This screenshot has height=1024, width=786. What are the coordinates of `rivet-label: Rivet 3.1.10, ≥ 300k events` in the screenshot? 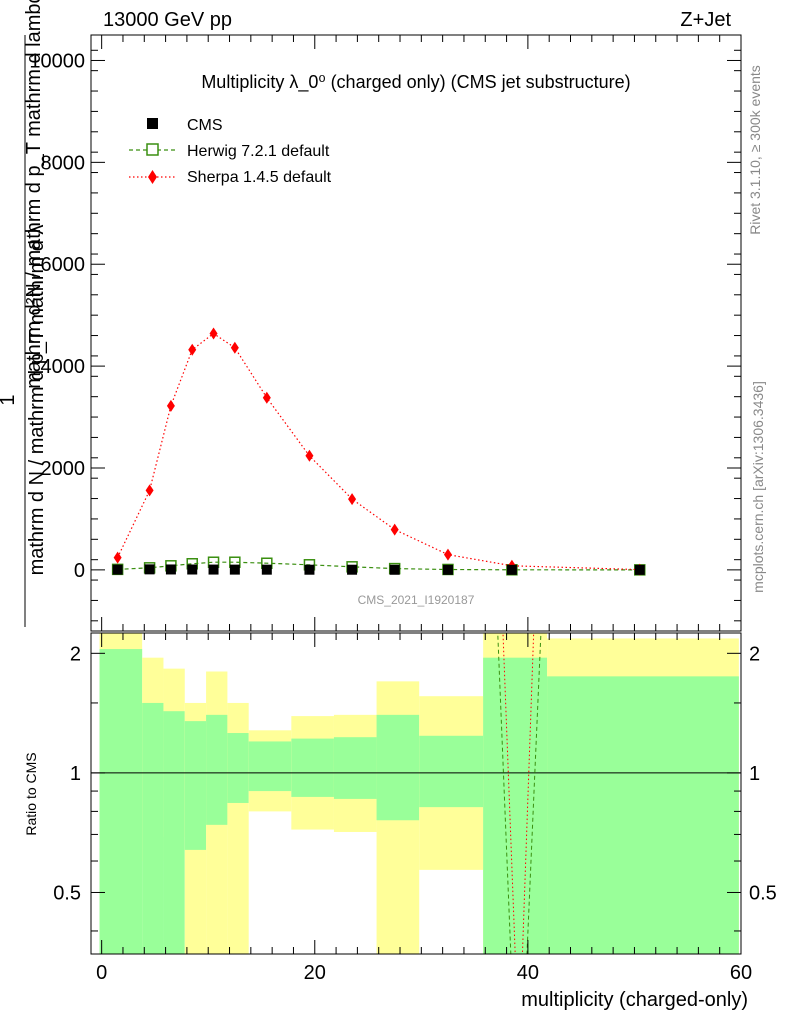 It's located at (755, 150).